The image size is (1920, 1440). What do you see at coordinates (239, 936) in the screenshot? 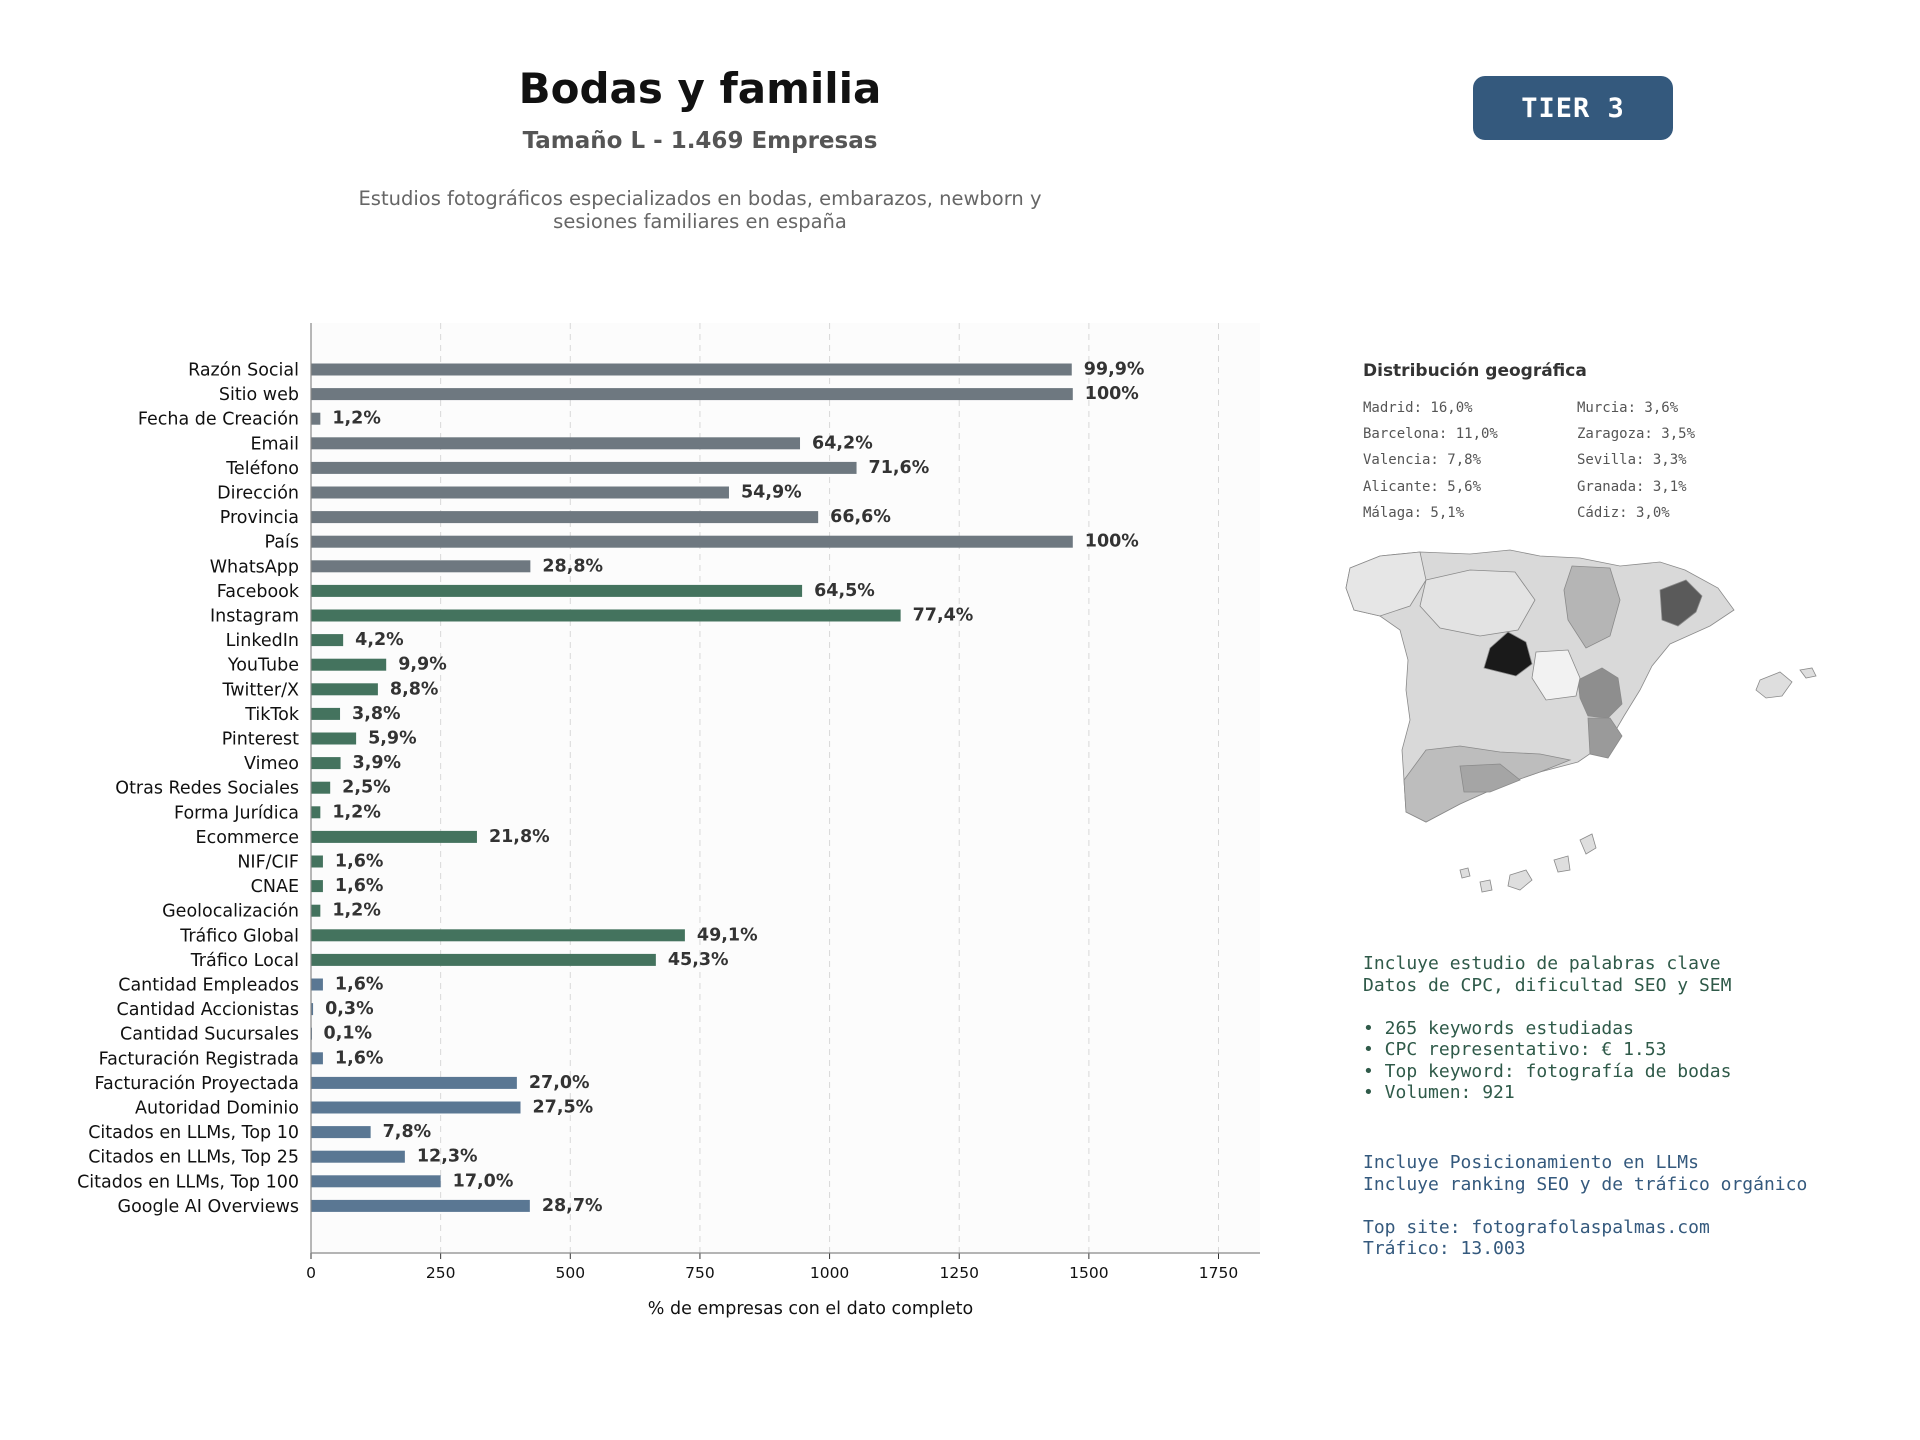
I see `category-label: Tráfico Global` at bounding box center [239, 936].